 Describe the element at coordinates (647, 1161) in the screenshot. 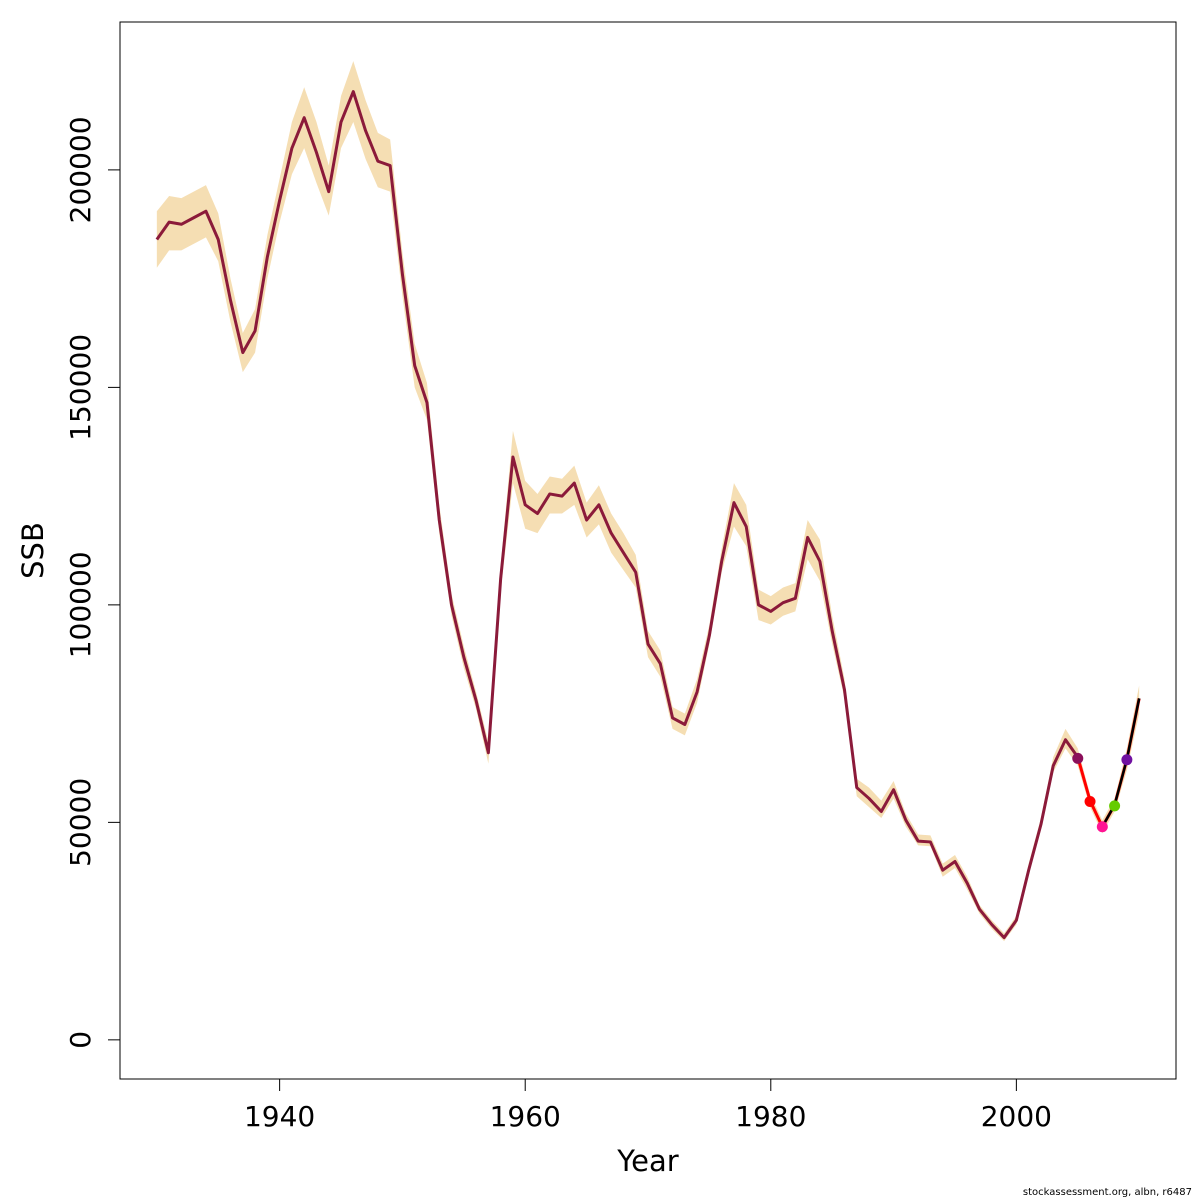

I see `x-axis-title: Year` at that location.